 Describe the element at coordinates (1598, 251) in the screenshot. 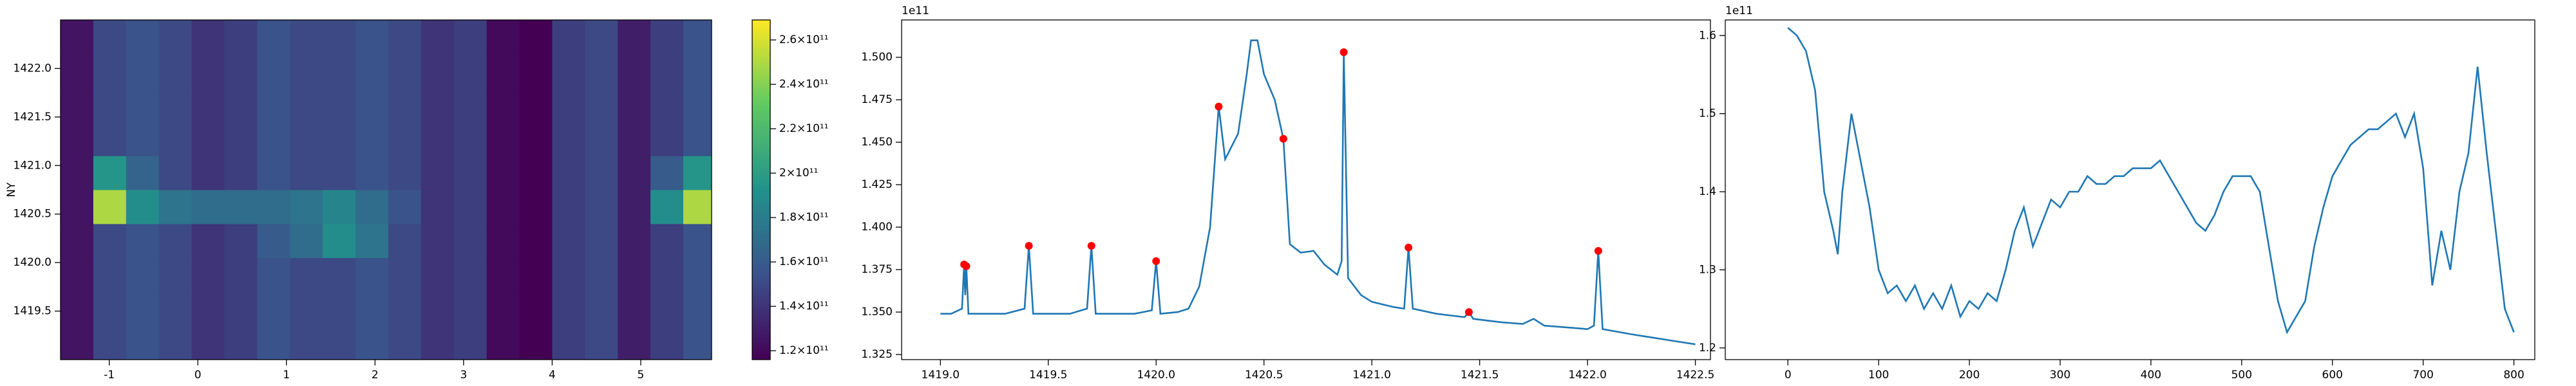

I see `peak-marker` at that location.